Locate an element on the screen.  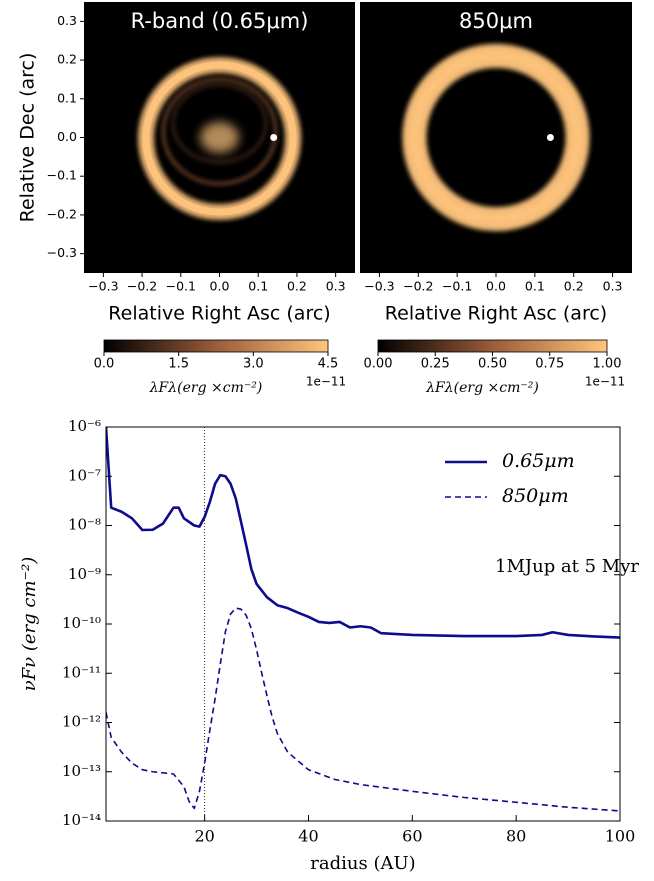
panel-title: R-band (0.65μm) is located at coordinates (220, 21).